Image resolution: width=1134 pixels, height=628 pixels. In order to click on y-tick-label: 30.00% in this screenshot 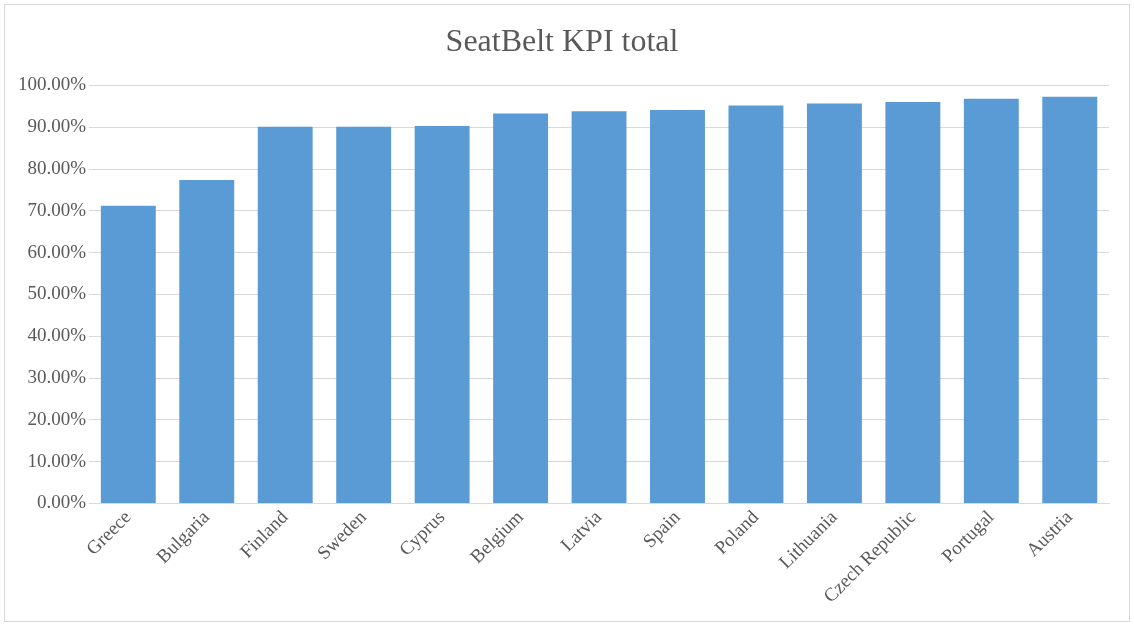, I will do `click(57, 377)`.